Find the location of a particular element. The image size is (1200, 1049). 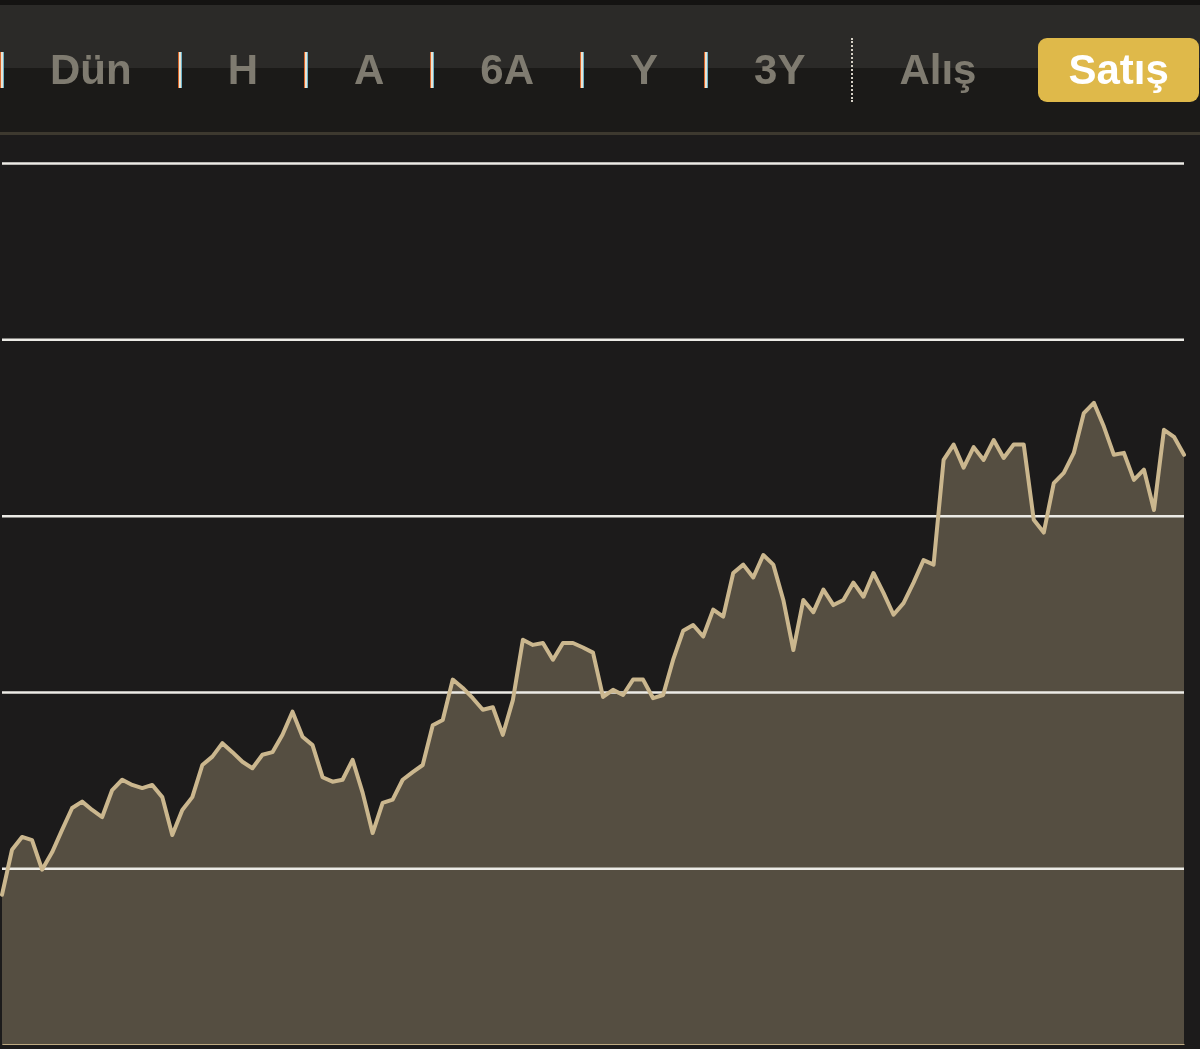

text: H is located at coordinates (242, 70).